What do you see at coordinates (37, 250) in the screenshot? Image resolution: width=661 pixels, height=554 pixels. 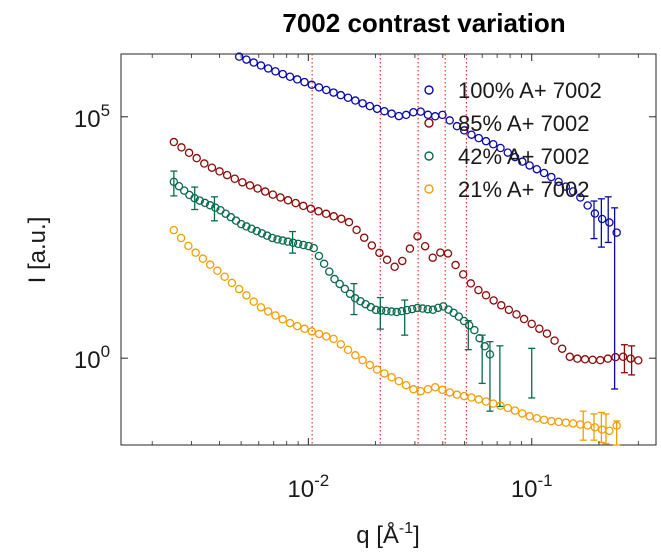 I see `y-axis-label: I [a.u.]` at bounding box center [37, 250].